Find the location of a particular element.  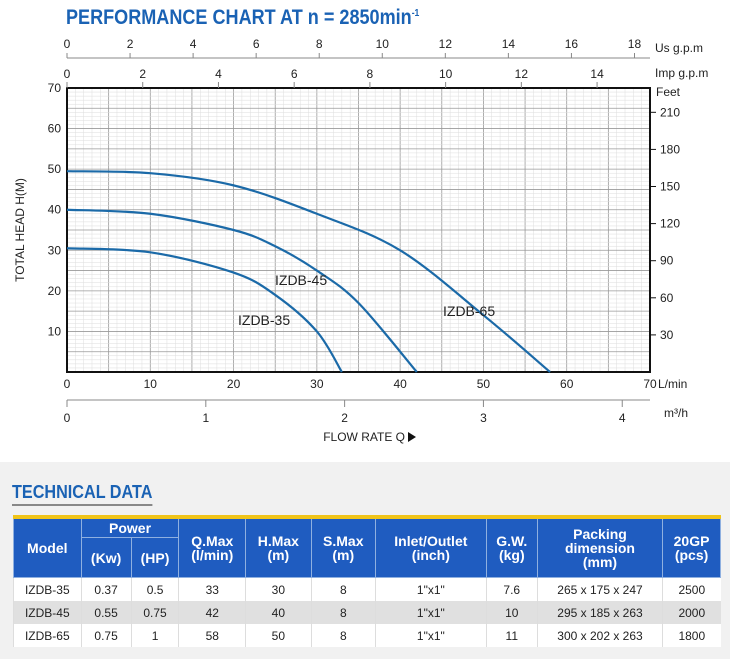

table-cell: 7.6 is located at coordinates (511, 589).